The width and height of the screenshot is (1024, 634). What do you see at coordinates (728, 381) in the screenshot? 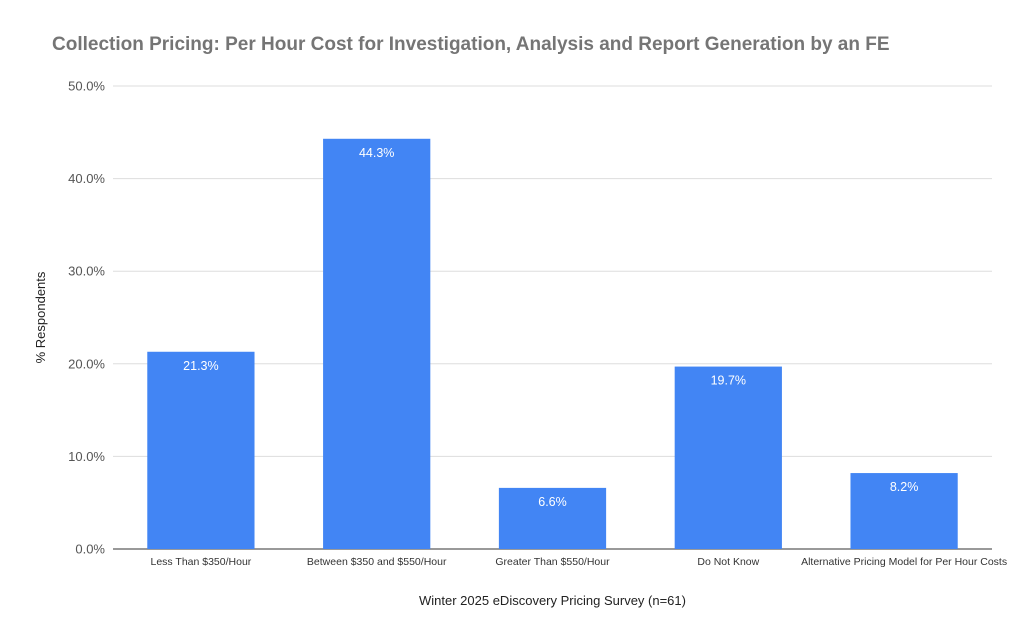
I see `data-label: 19.7%` at bounding box center [728, 381].